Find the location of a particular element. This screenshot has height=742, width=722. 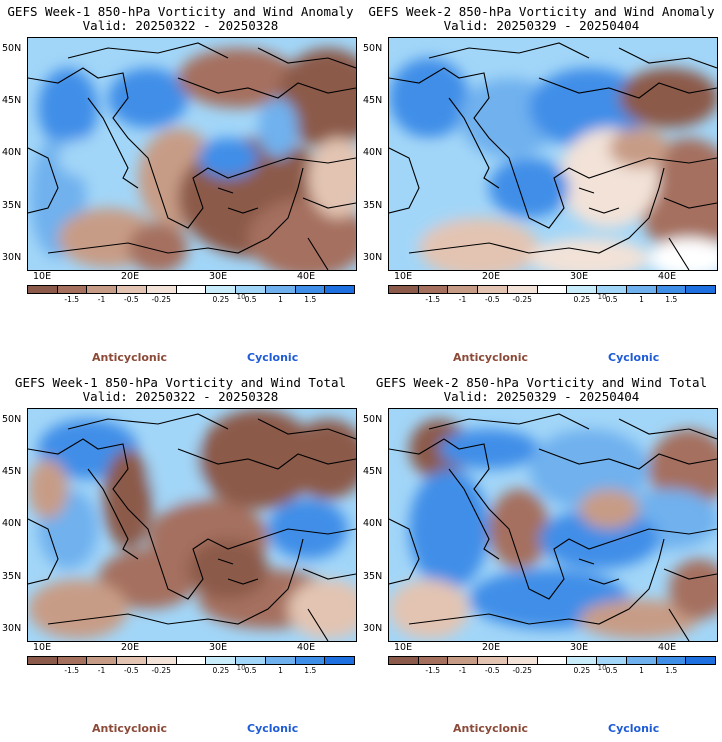

latitude-label: 50N is located at coordinates (373, 419).